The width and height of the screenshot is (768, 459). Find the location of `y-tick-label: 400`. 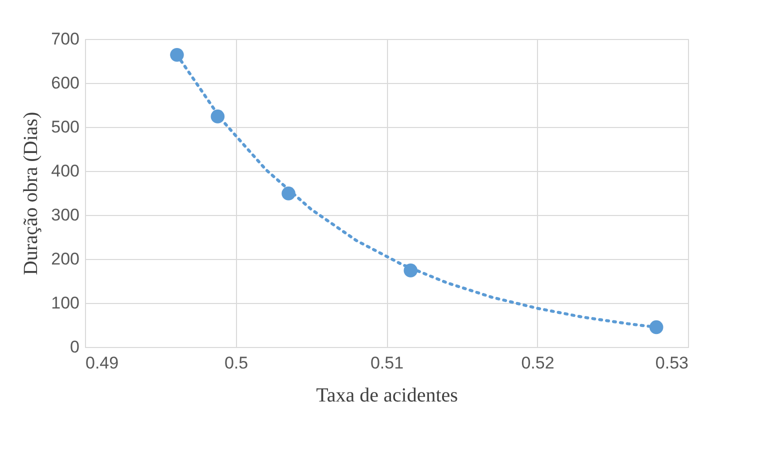

y-tick-label: 400 is located at coordinates (65, 171).